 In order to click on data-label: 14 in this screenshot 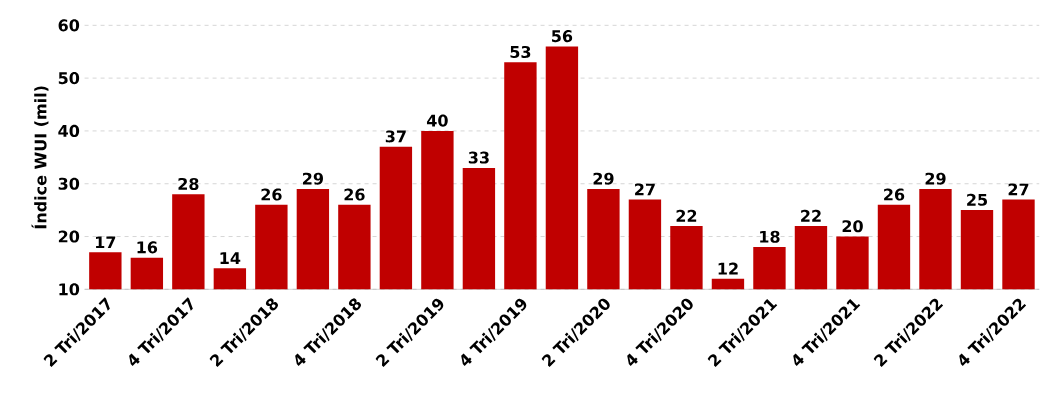, I will do `click(230, 258)`.